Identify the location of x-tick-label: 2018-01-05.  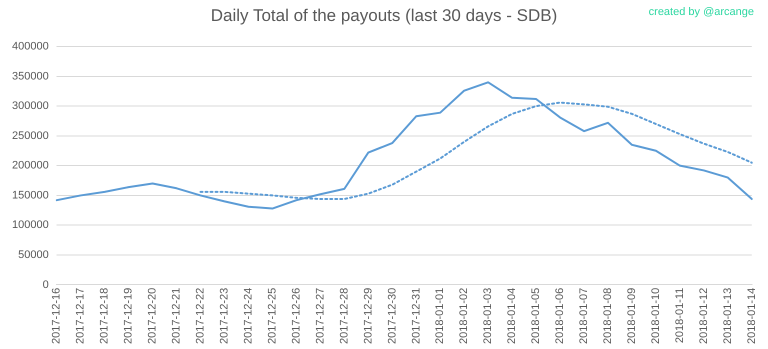
(536, 316).